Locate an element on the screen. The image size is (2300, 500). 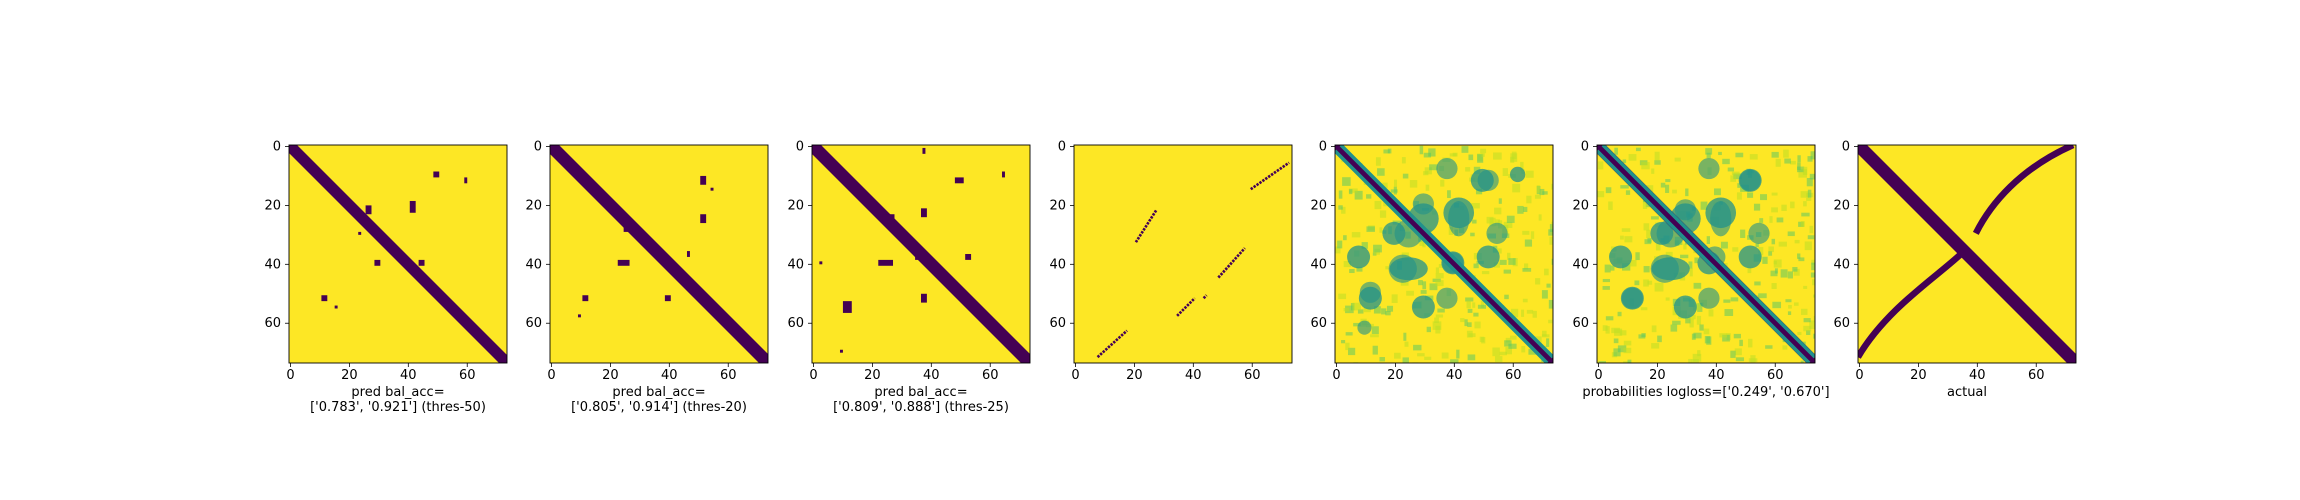
prob-diagonal-side is located at coordinates (1708, 252).